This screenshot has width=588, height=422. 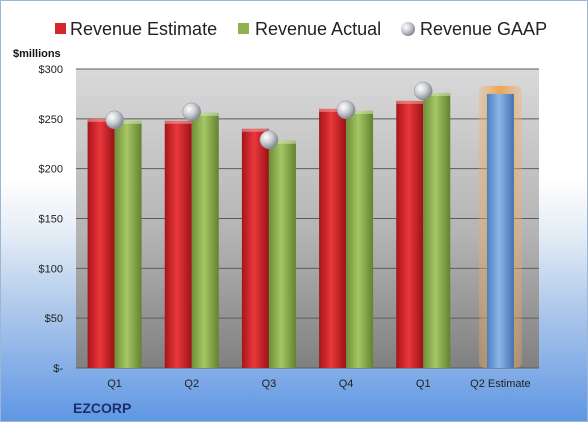 What do you see at coordinates (483, 29) in the screenshot?
I see `legend-label-revenue-gaap: Revenue GAAP` at bounding box center [483, 29].